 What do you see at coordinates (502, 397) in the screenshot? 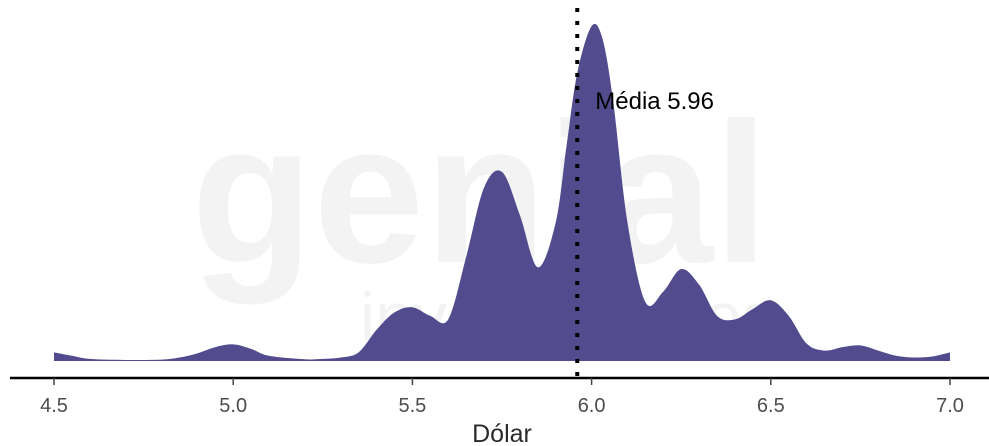
I see `x-axis-ticks: 4.5 5.0 5.5 6.0 6.5 7.0` at bounding box center [502, 397].